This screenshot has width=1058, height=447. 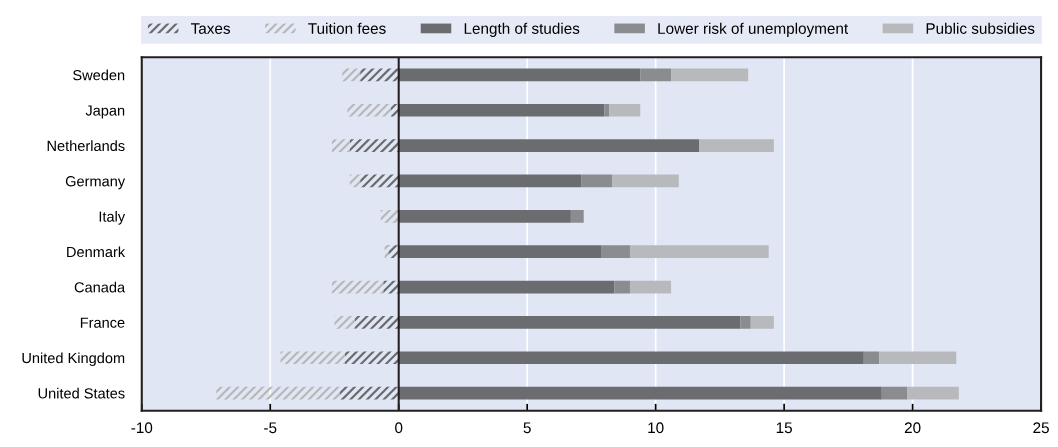 What do you see at coordinates (912, 428) in the screenshot?
I see `x-tick-label: 20` at bounding box center [912, 428].